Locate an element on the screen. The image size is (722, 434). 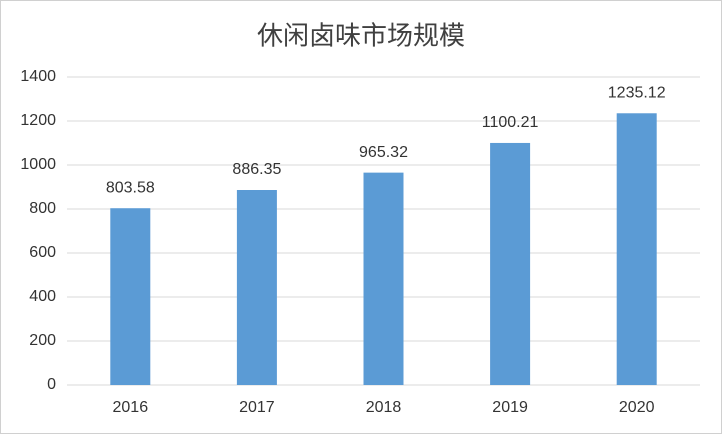
y-tick-label: 1200 is located at coordinates (38, 120).